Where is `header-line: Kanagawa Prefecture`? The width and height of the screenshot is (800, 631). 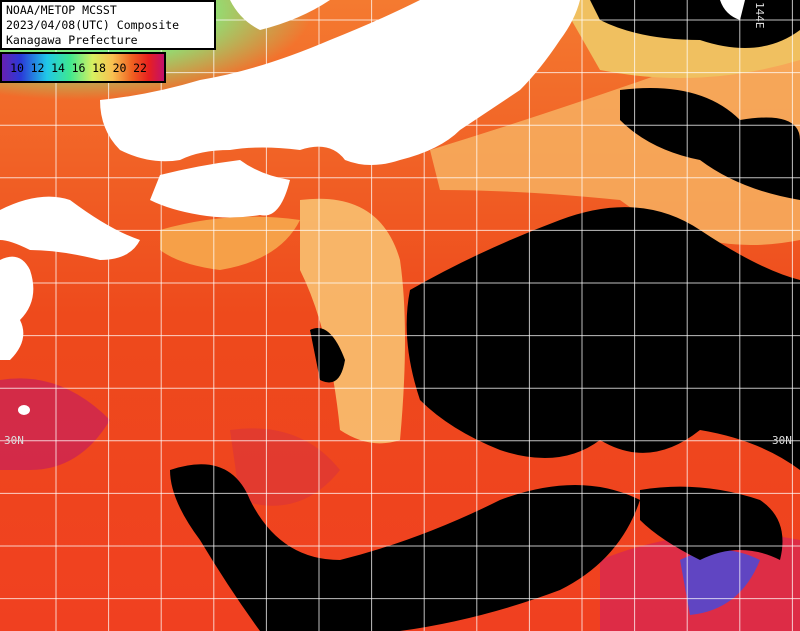
header-line: Kanagawa Prefecture is located at coordinates (72, 40).